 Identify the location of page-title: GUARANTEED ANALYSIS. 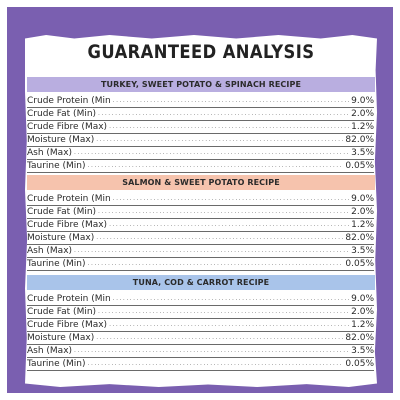
(201, 52).